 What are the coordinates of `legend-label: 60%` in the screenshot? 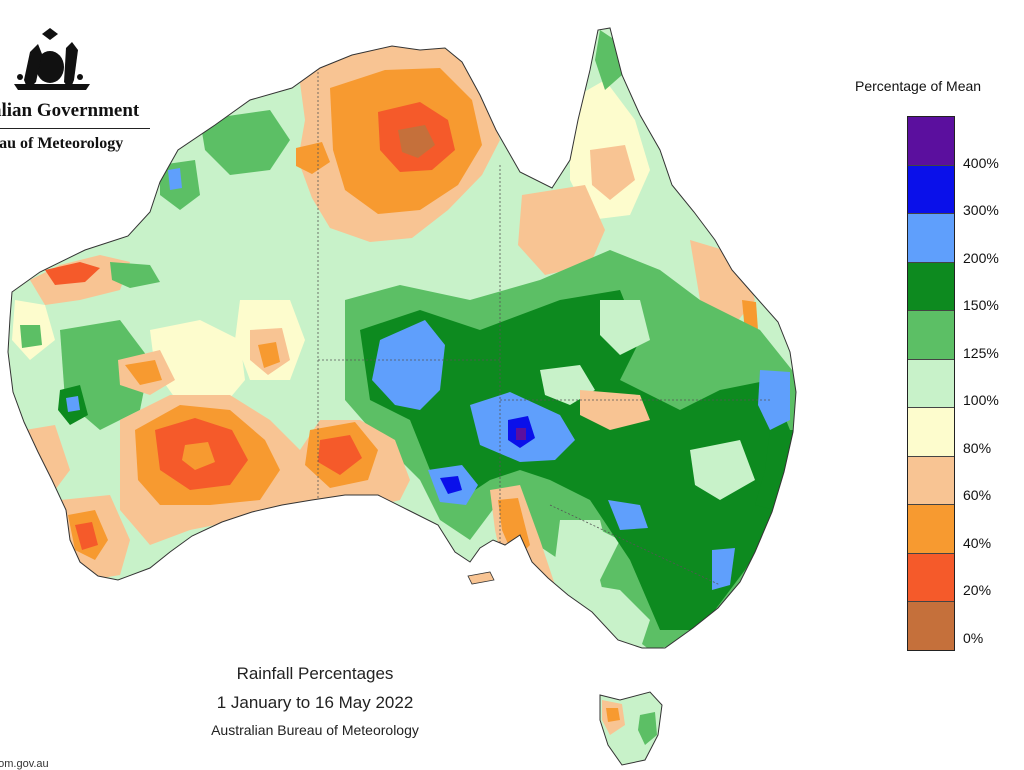 It's located at (977, 495).